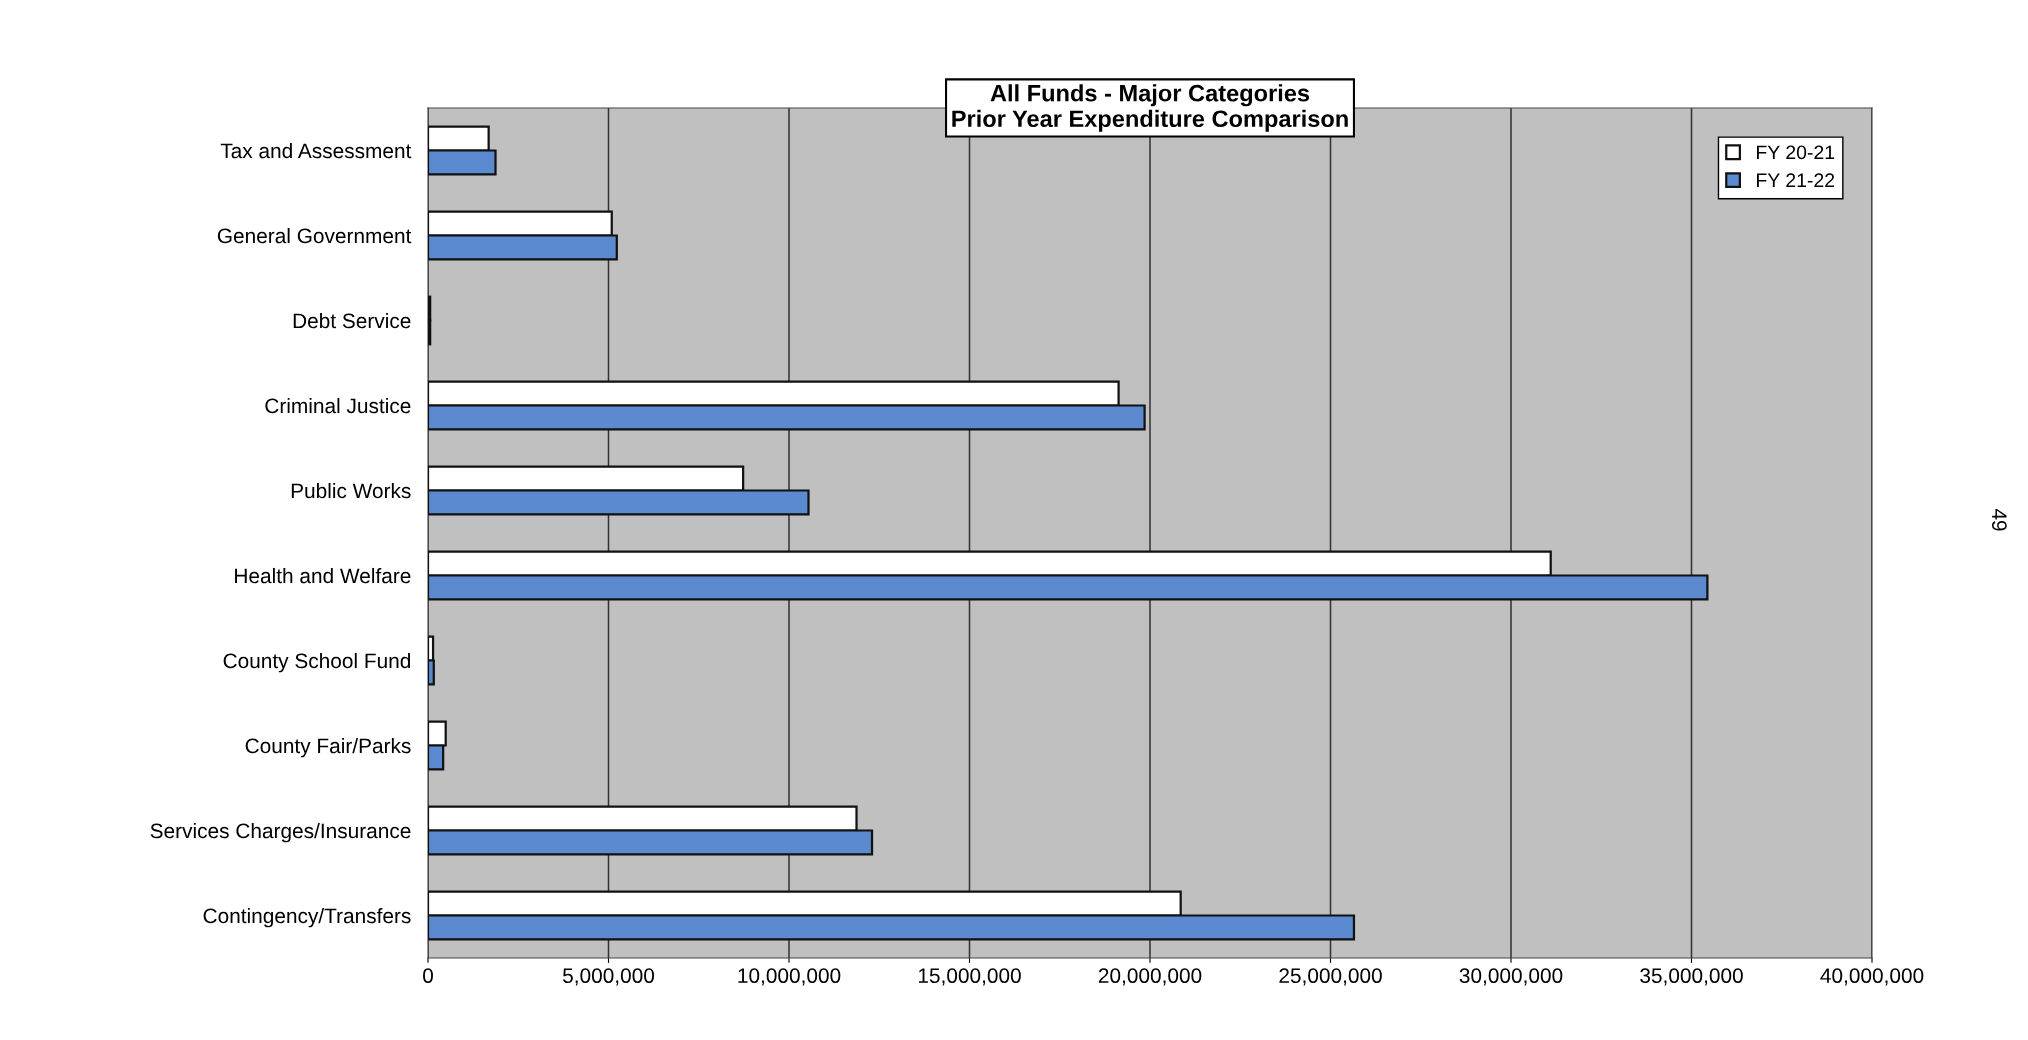 The image size is (2028, 1040). What do you see at coordinates (352, 320) in the screenshot?
I see `y-tick-label: Debt Service` at bounding box center [352, 320].